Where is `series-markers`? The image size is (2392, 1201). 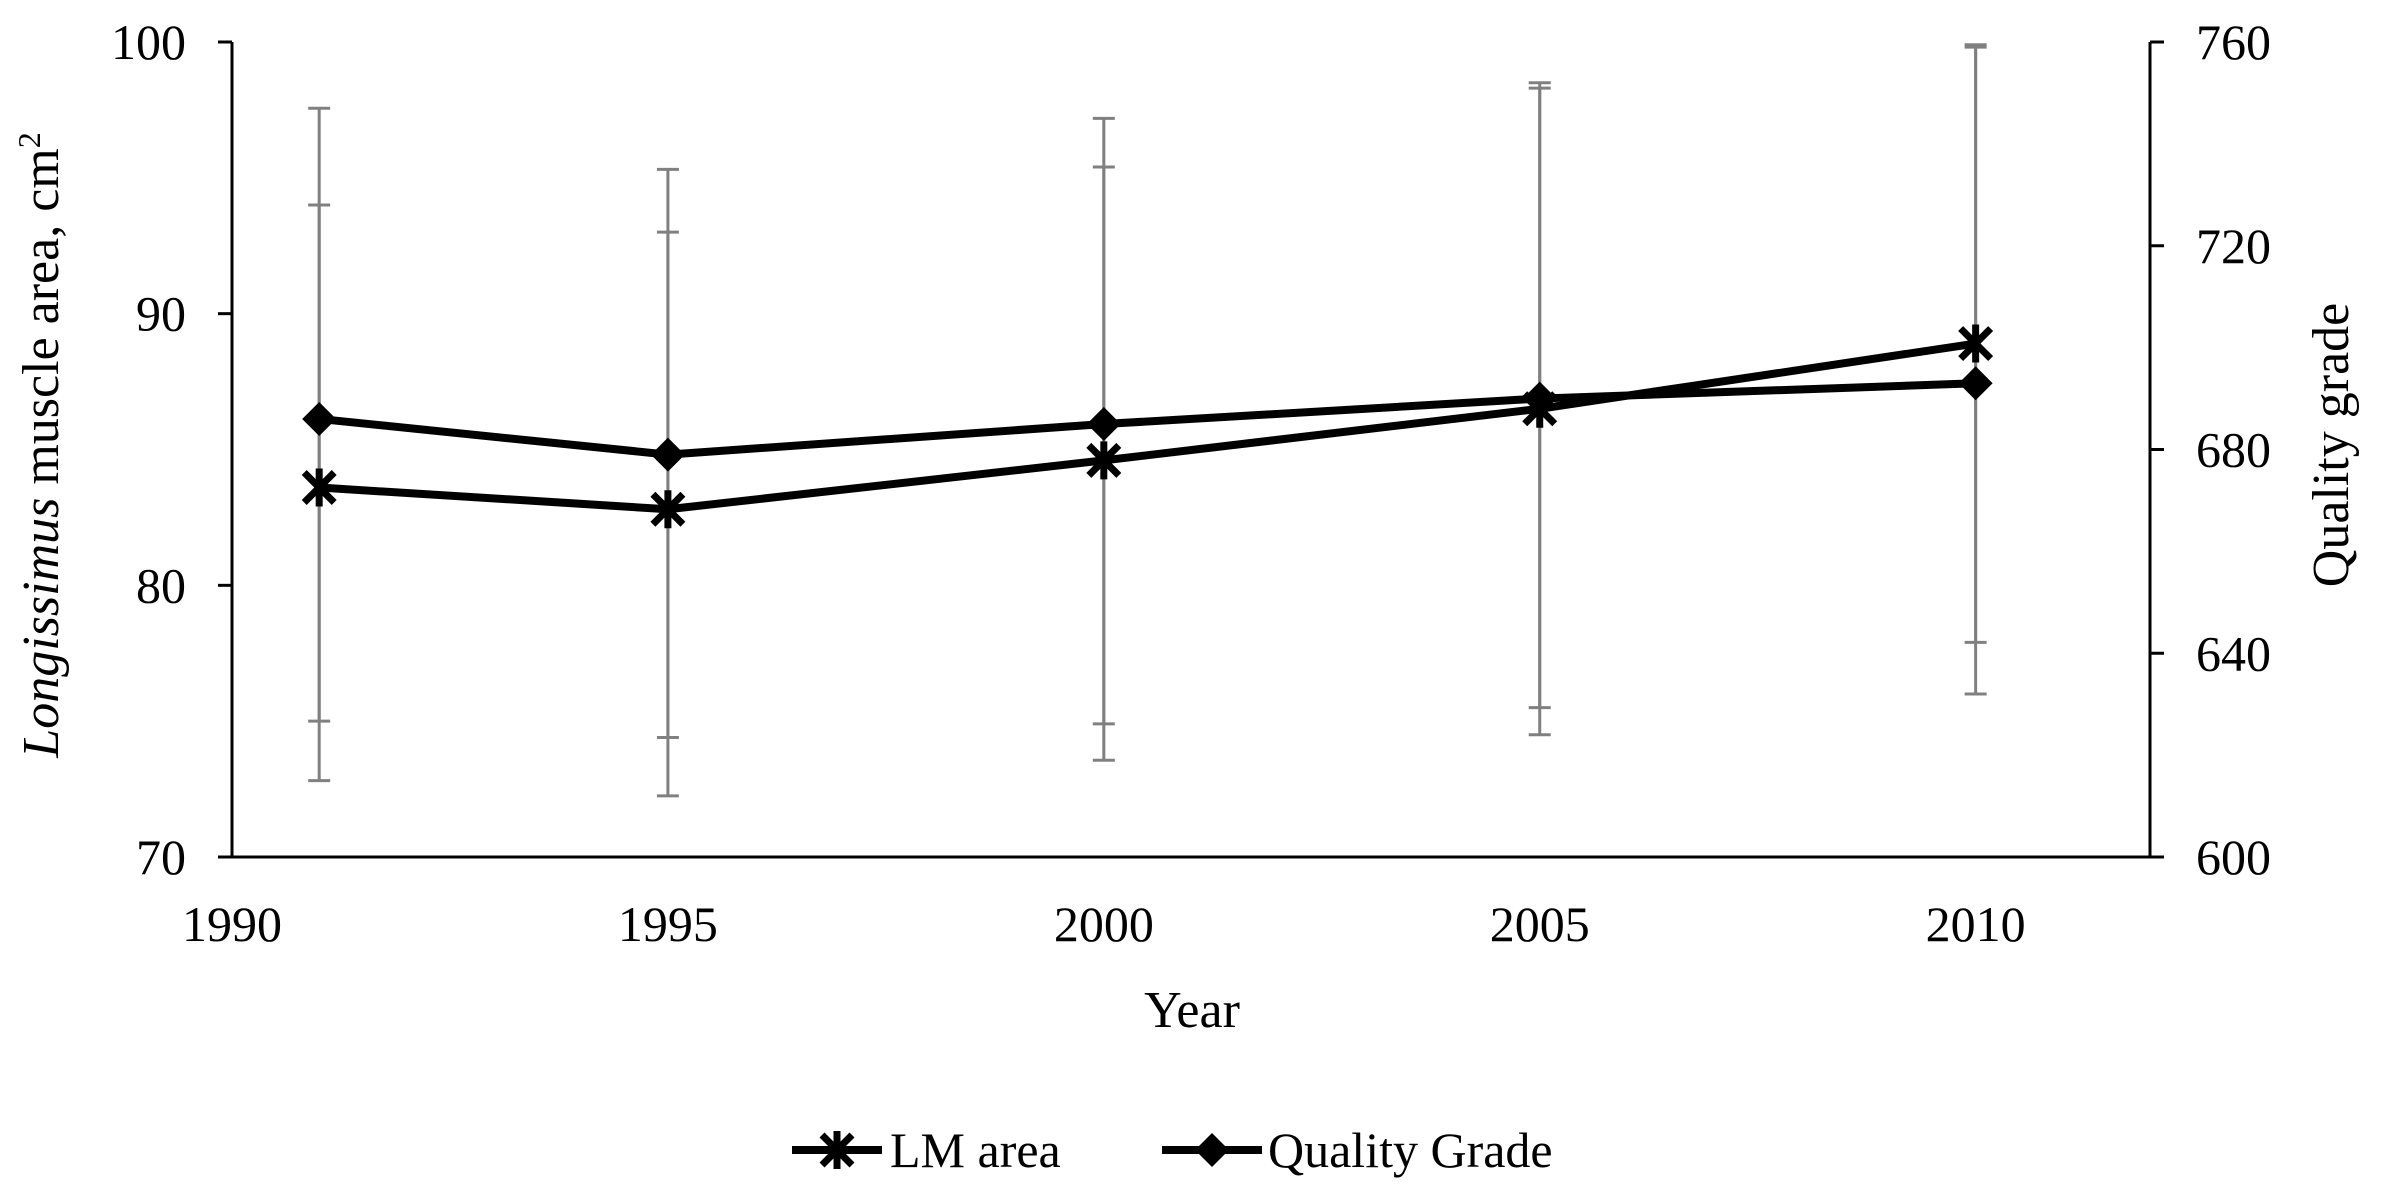 series-markers is located at coordinates (1147, 426).